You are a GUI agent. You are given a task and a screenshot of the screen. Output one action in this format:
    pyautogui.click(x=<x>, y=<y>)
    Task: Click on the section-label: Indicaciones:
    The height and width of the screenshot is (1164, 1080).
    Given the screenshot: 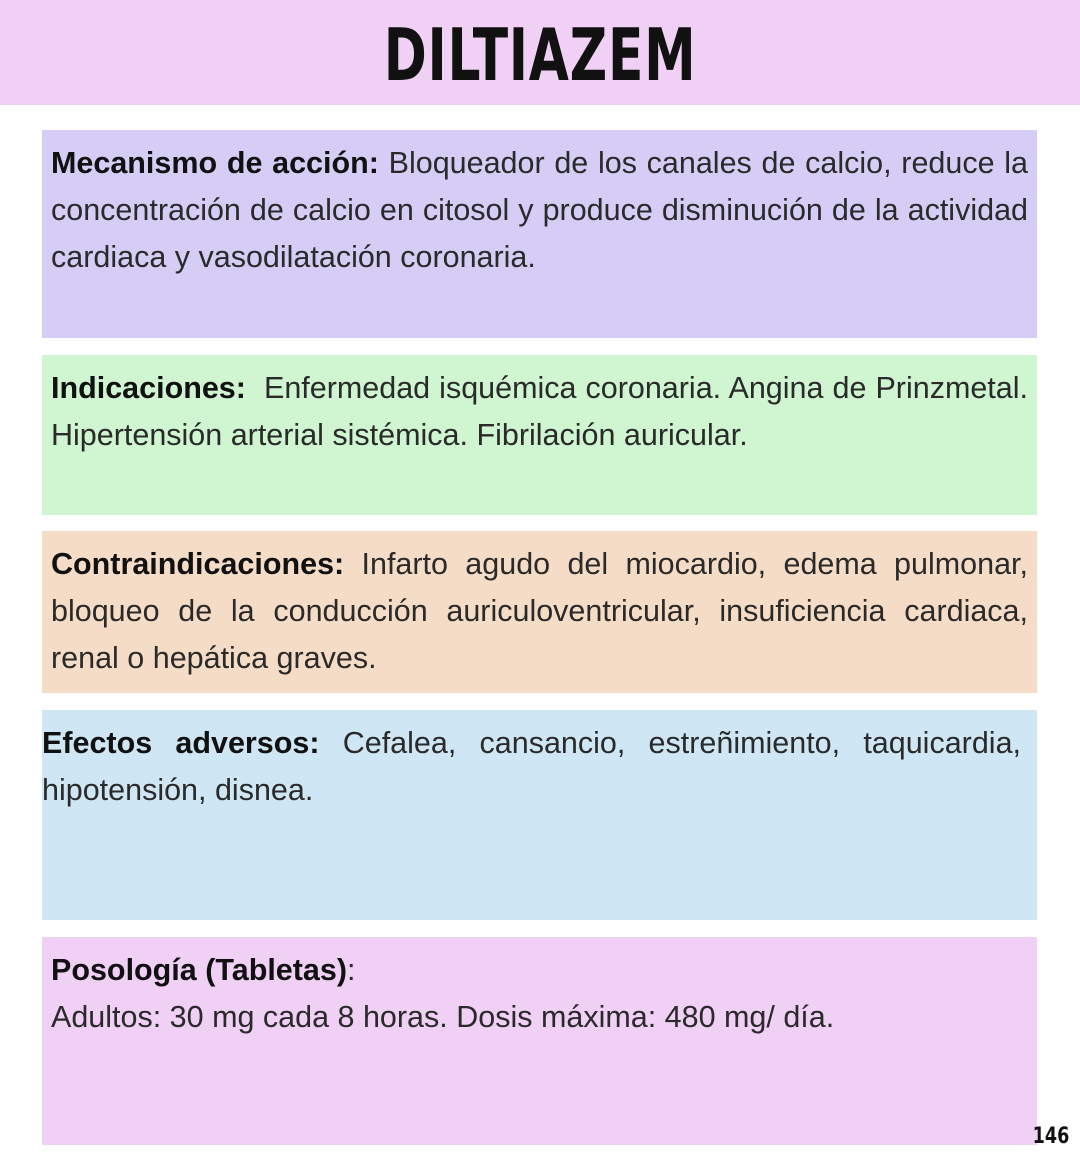 What is the action you would take?
    pyautogui.click(x=148, y=388)
    